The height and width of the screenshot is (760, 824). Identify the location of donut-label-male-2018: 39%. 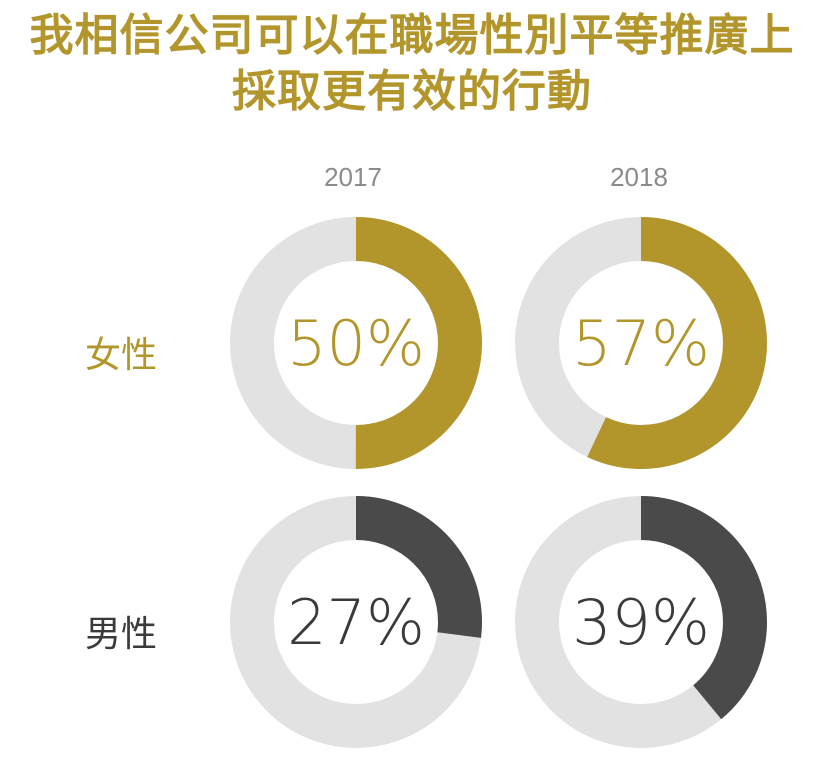
(641, 622).